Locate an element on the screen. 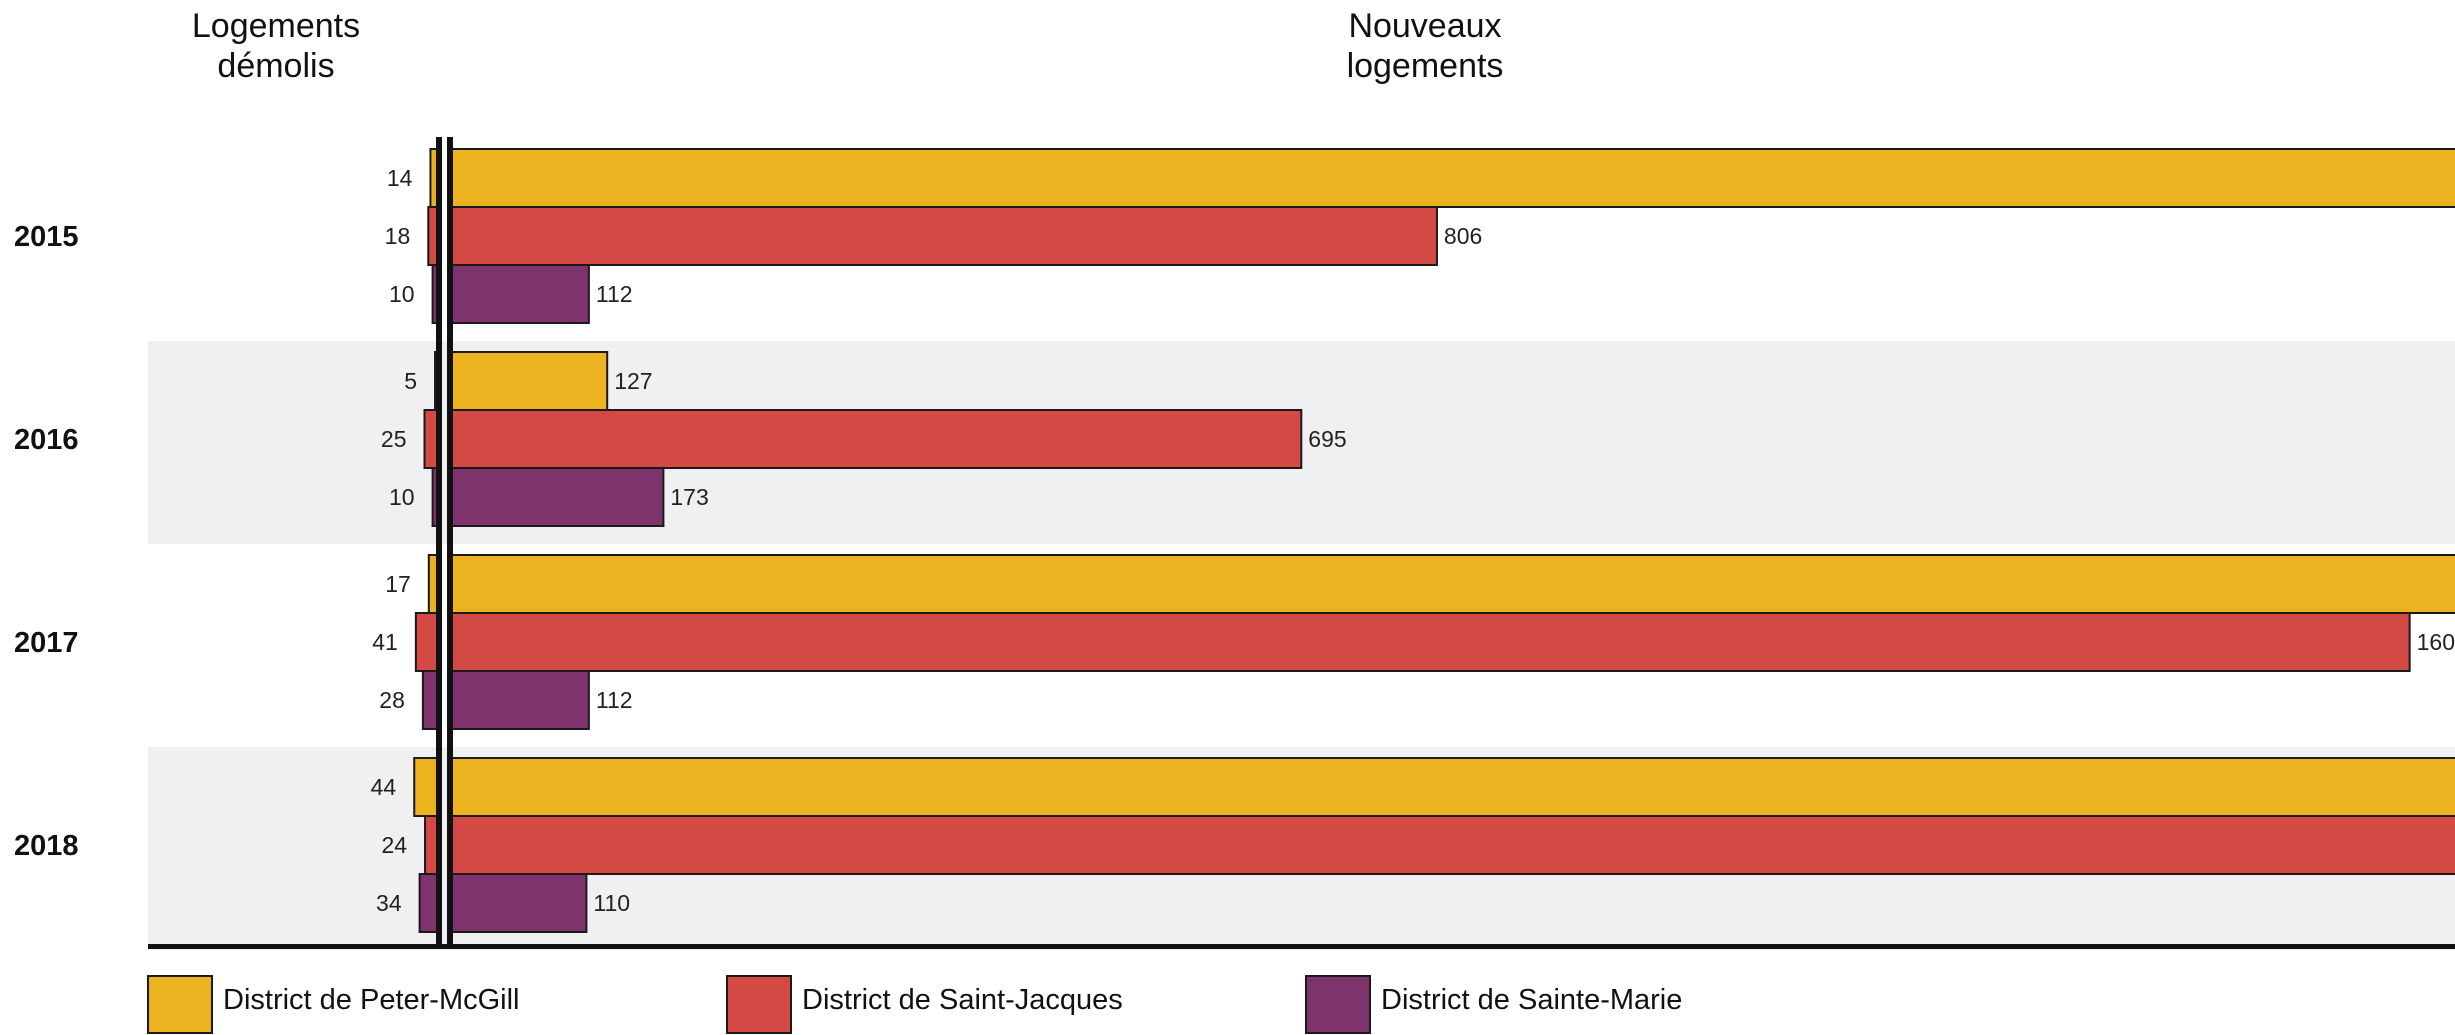 This screenshot has height=1035, width=2455. label-new-2016-2: 695 is located at coordinates (1327, 439).